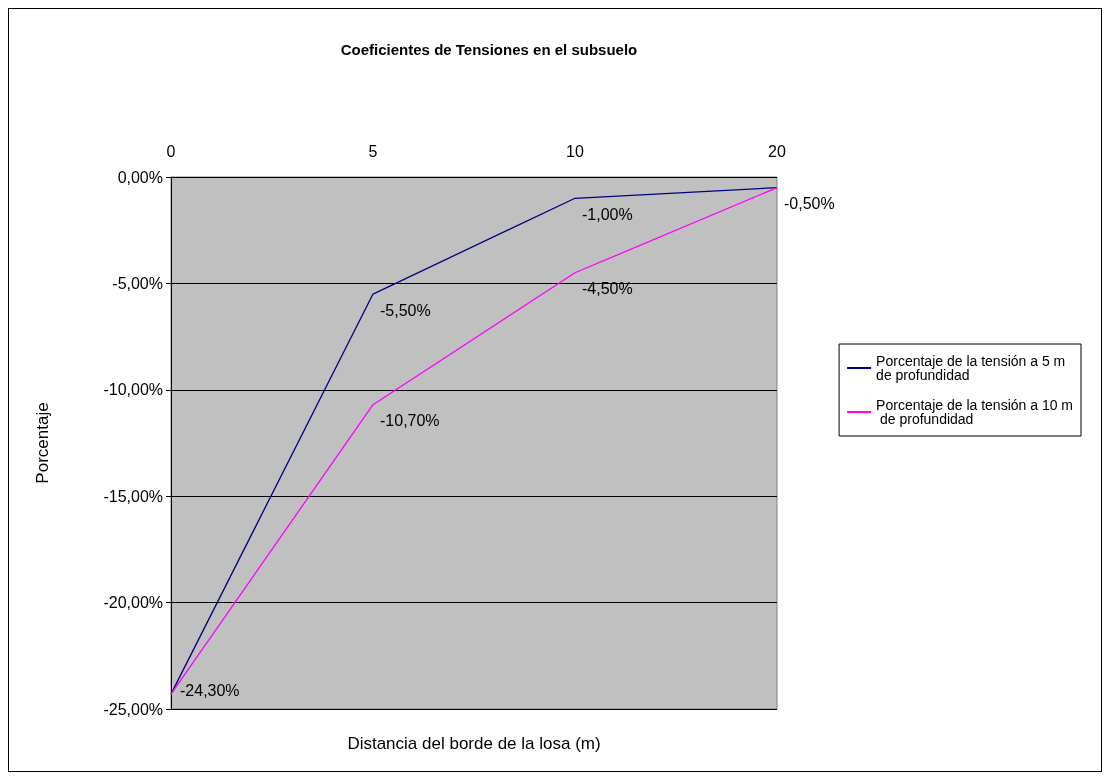  What do you see at coordinates (405, 310) in the screenshot?
I see `data-label: -5,50%` at bounding box center [405, 310].